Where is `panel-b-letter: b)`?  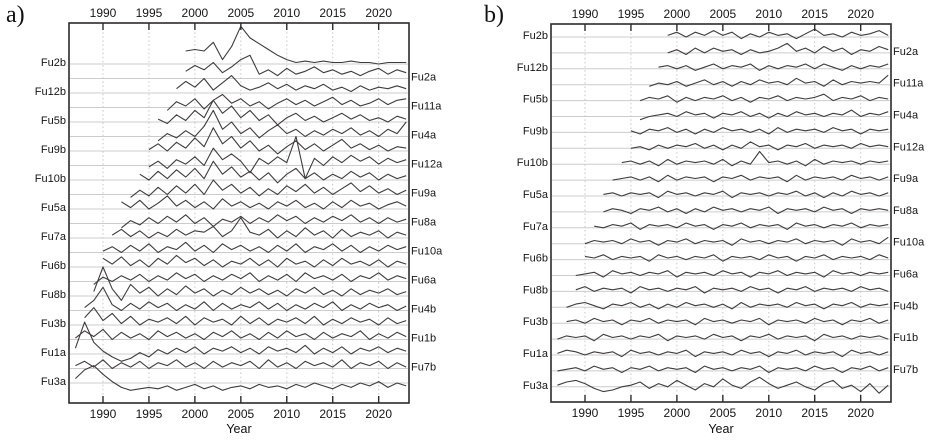
panel-b-letter: b) is located at coordinates (494, 15).